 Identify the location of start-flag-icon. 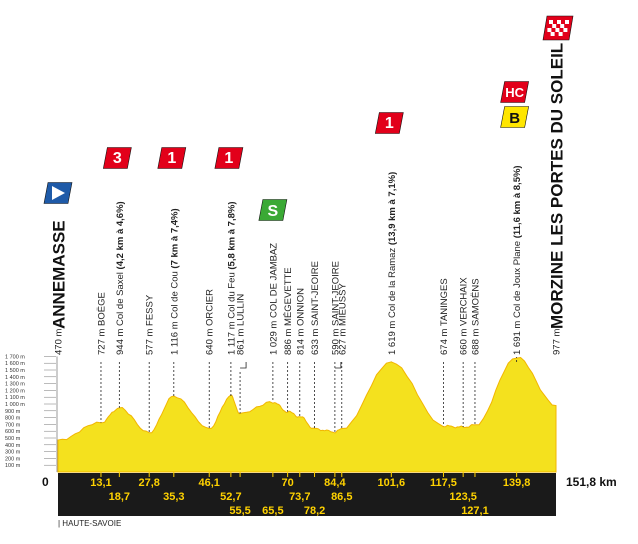
(58, 193).